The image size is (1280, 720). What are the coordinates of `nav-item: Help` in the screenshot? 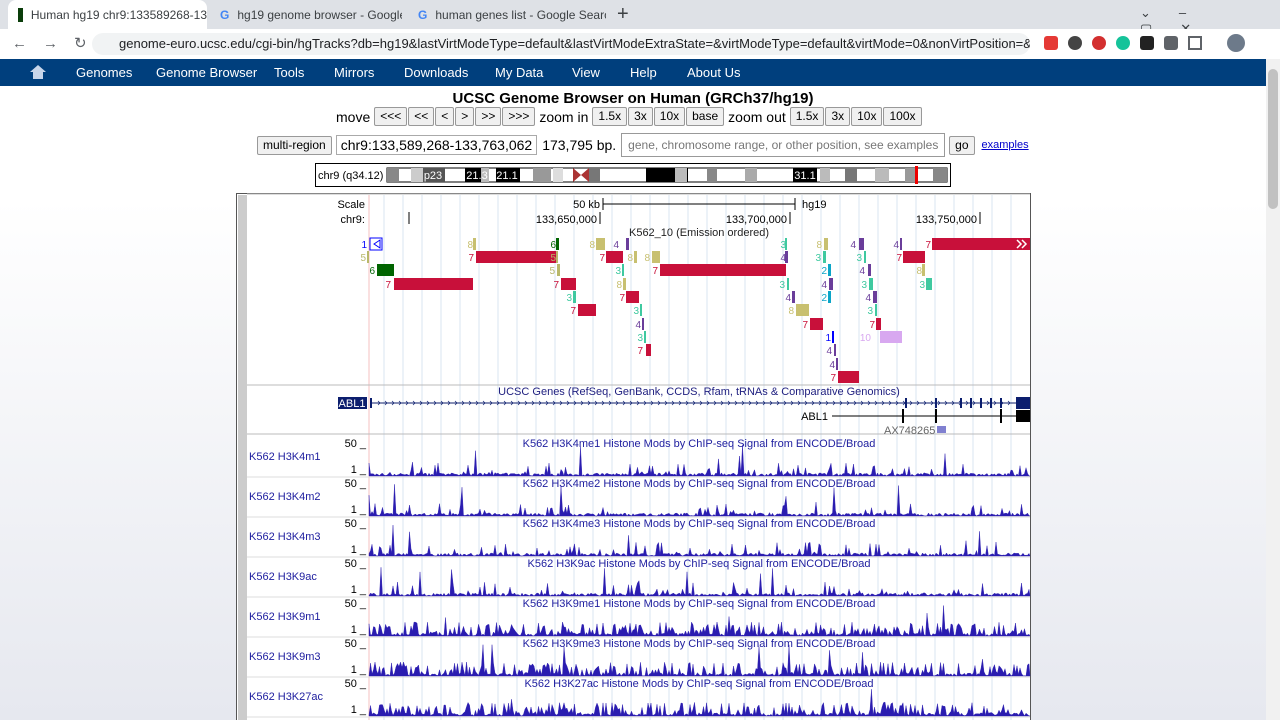 It's located at (643, 72).